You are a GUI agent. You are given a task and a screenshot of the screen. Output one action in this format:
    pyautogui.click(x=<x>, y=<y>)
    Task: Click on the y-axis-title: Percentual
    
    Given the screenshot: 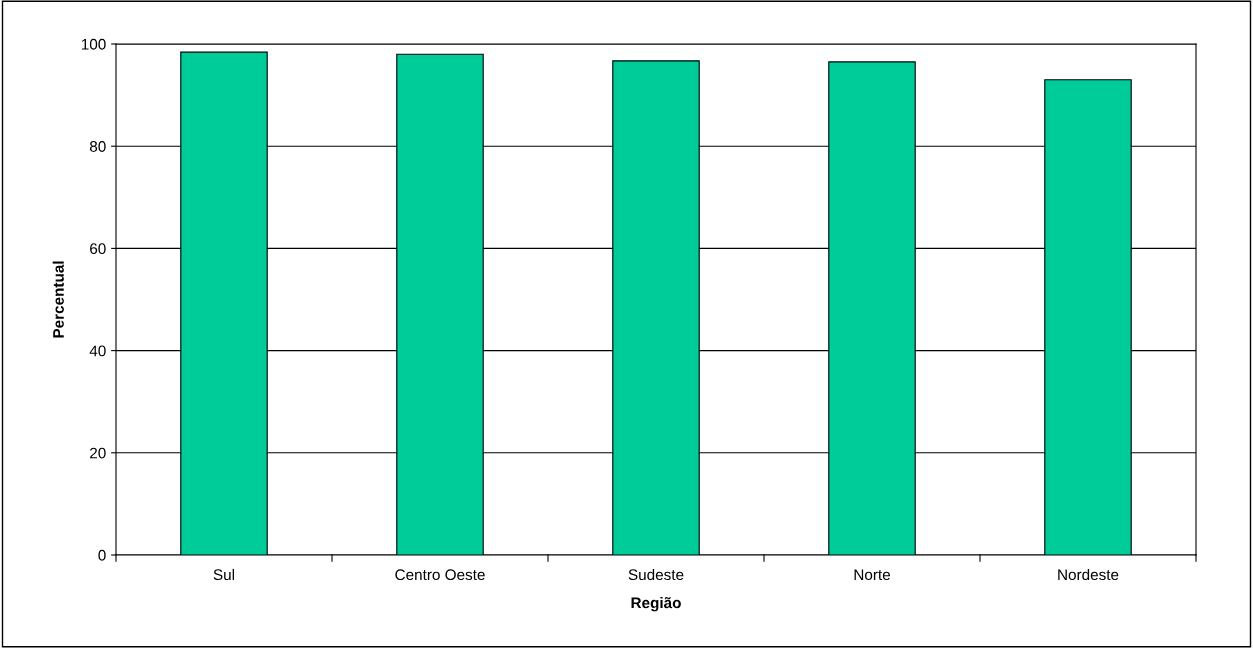 What is the action you would take?
    pyautogui.click(x=58, y=299)
    